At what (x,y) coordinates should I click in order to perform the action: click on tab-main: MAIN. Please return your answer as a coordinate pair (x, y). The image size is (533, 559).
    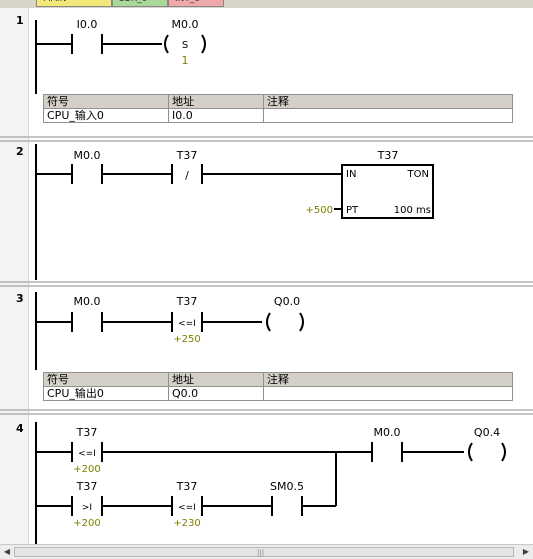
    Looking at the image, I should click on (74, 3).